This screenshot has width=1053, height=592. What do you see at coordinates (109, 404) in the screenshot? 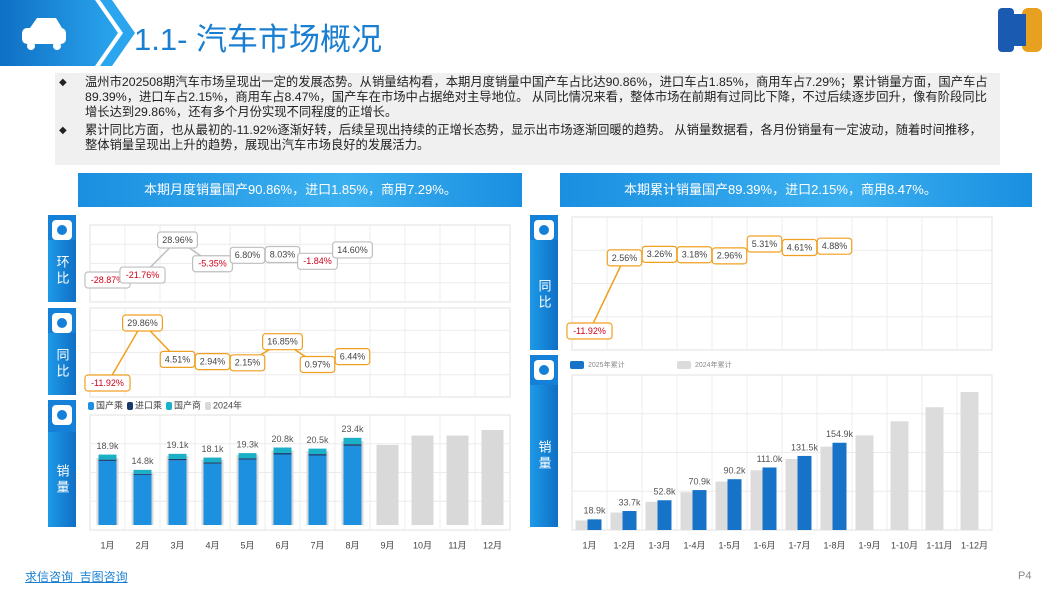
I see `legend-label: 国产乘` at bounding box center [109, 404].